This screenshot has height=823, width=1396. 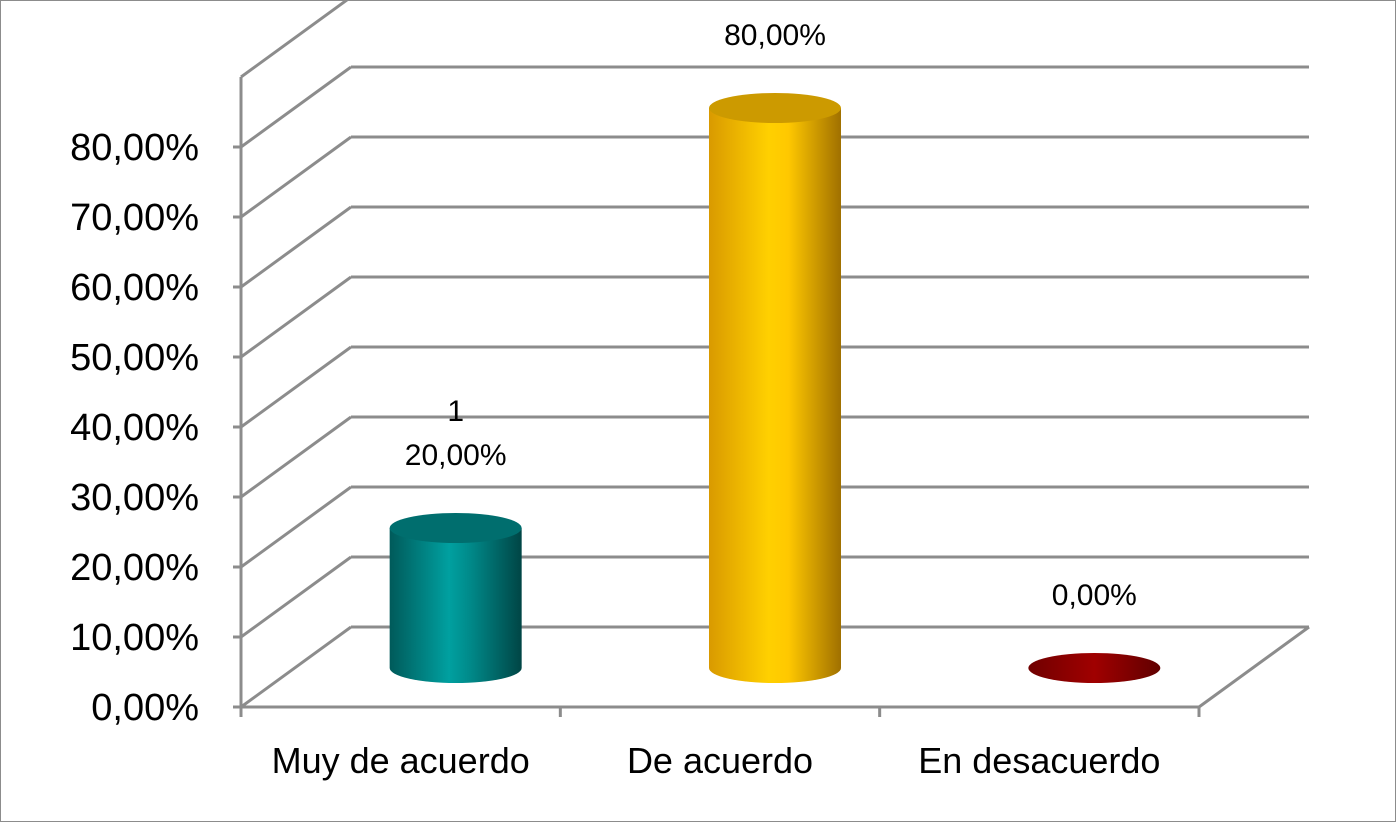 I want to click on wall-top-side, so click(x=294, y=40).